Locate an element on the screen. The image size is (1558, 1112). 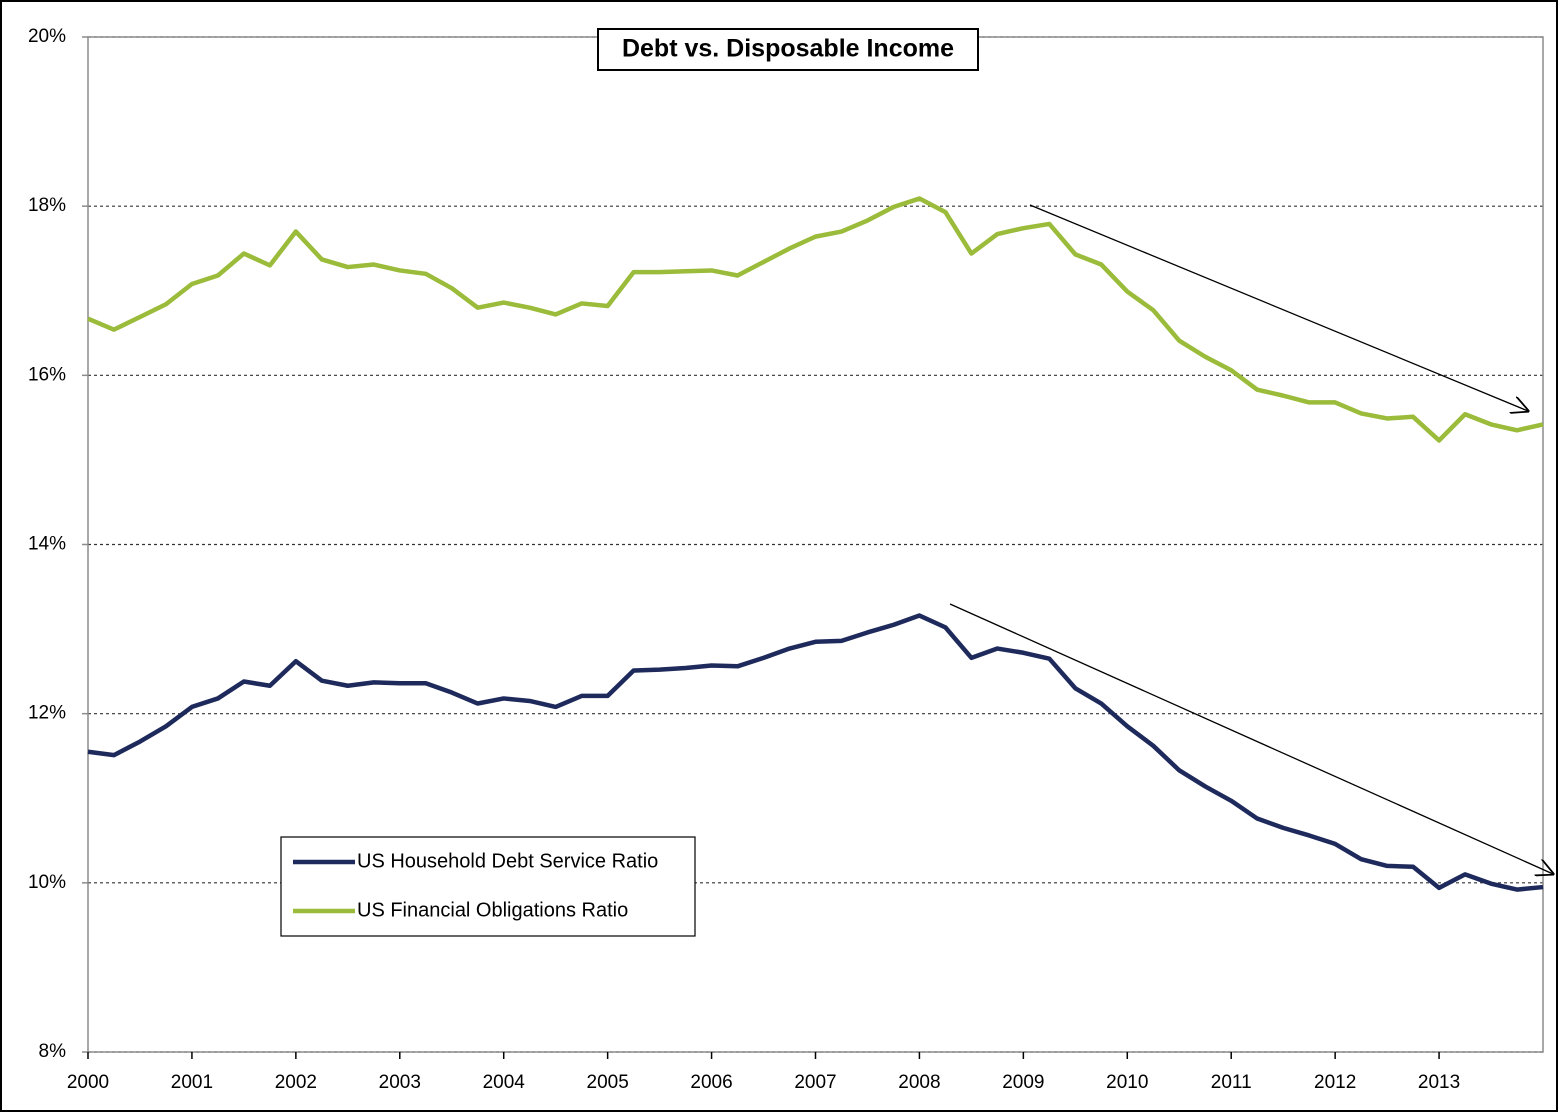
x-tick-label: 2001 is located at coordinates (192, 1082).